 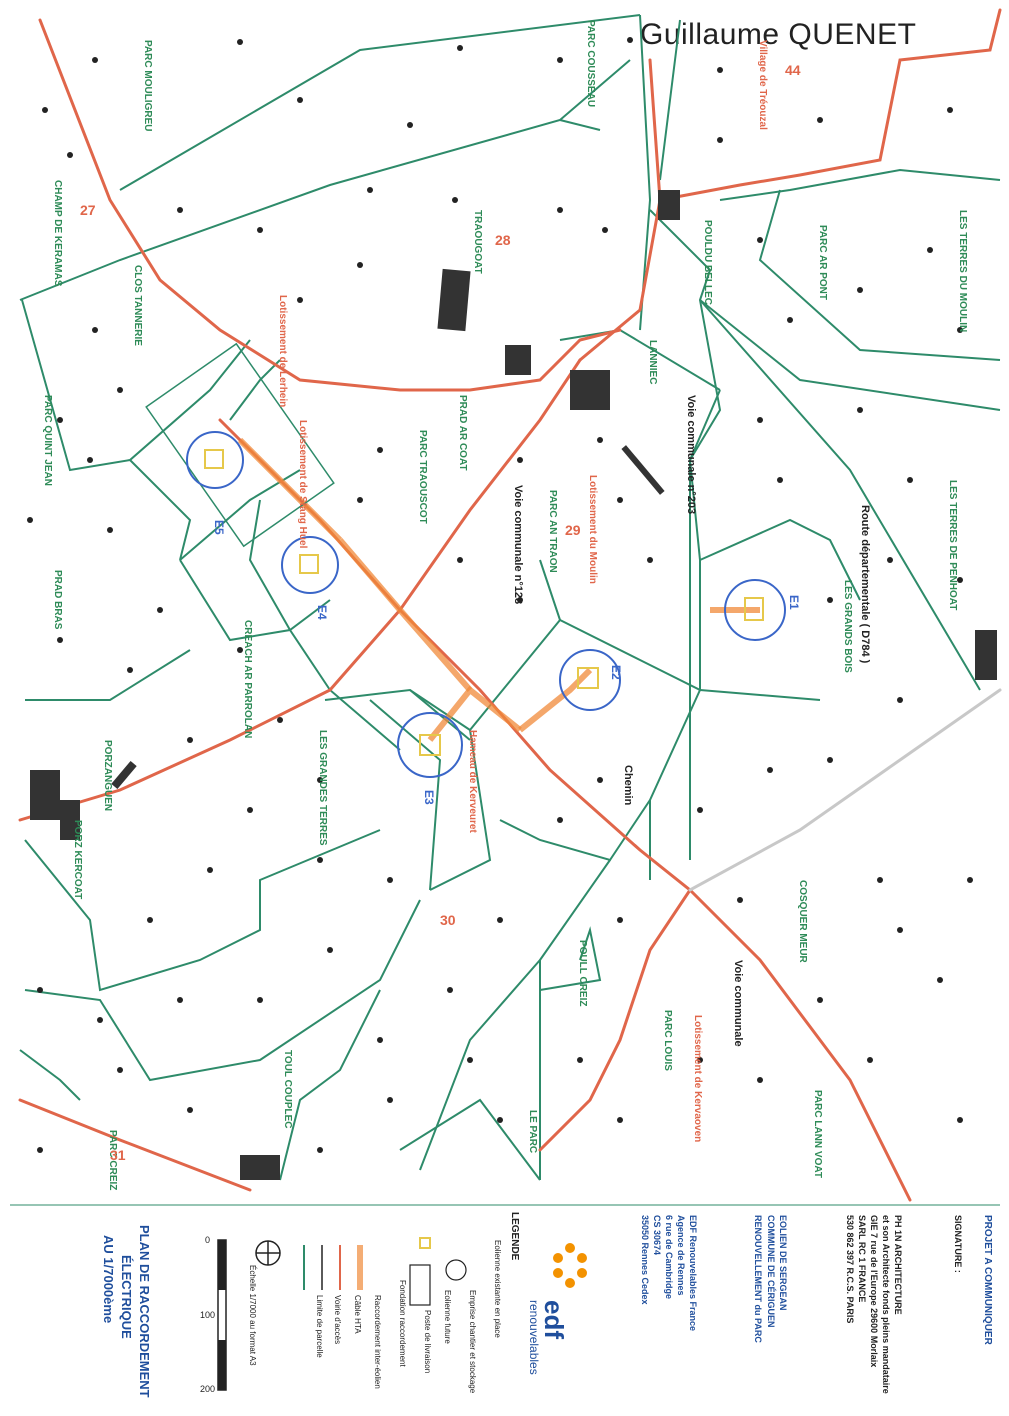 I want to click on lieu-label: TRAOUGOAT, so click(x=477, y=242).